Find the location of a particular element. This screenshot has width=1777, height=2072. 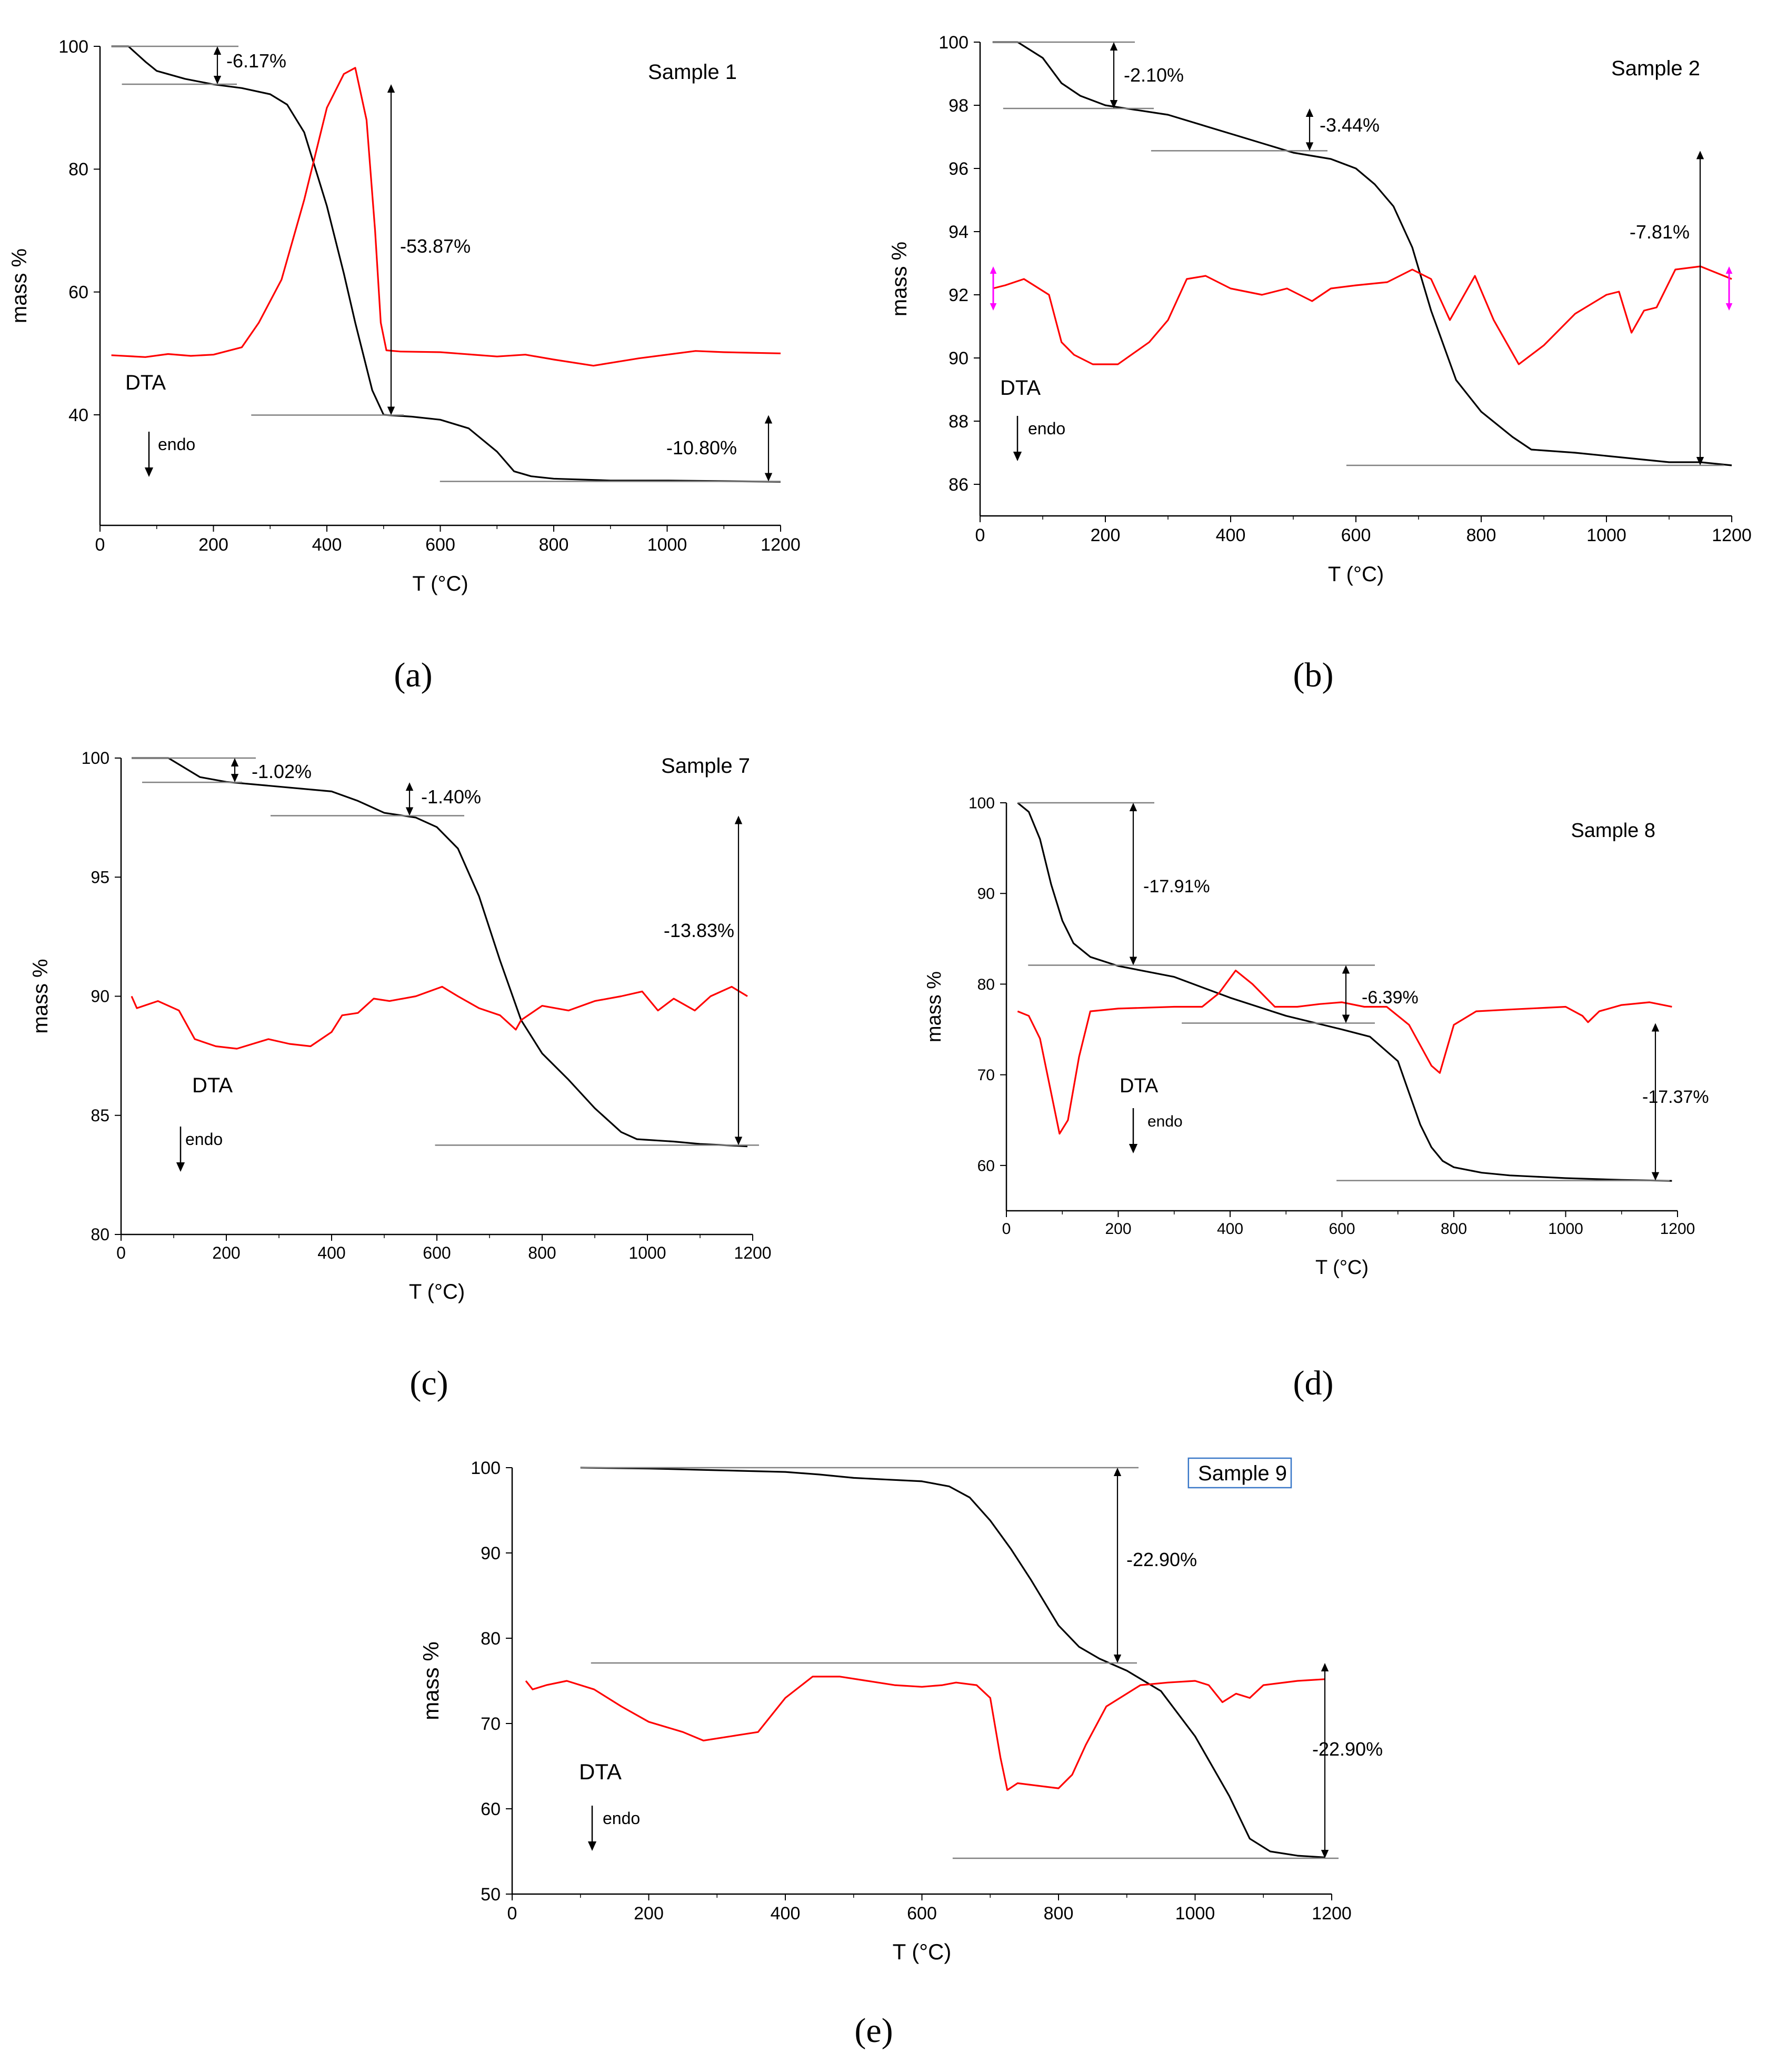

mass-loss-label: -6.17% is located at coordinates (256, 61).